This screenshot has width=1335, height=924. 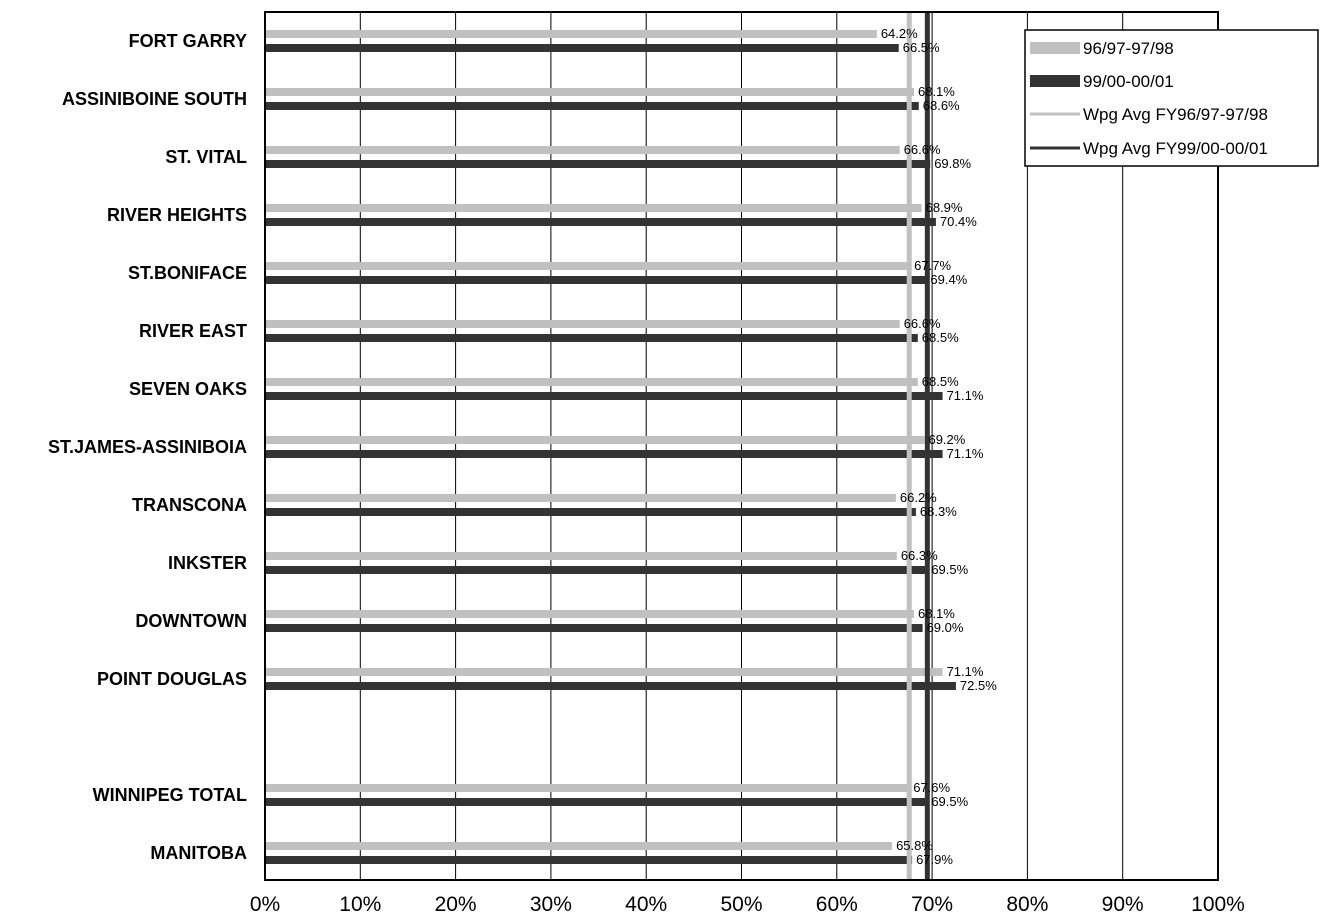 What do you see at coordinates (934, 859) in the screenshot?
I see `data-label: 67.9%` at bounding box center [934, 859].